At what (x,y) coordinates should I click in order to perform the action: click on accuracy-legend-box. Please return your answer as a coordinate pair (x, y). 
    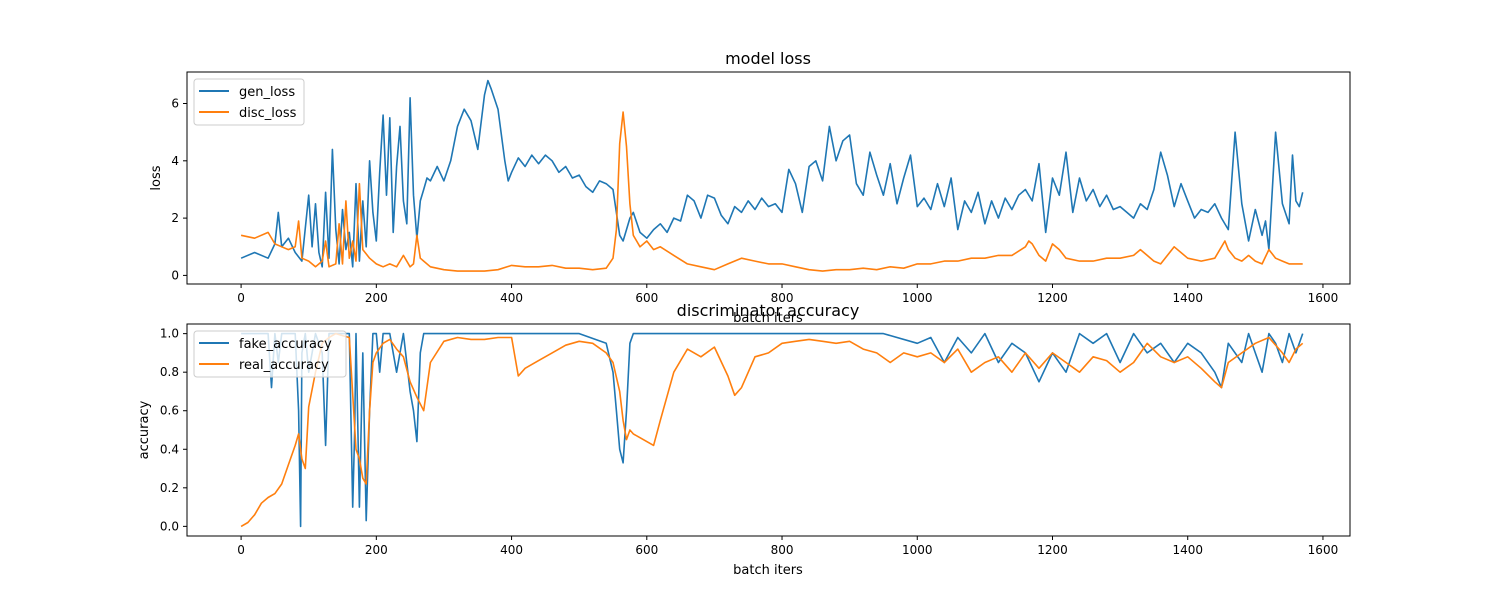
    Looking at the image, I should click on (270, 354).